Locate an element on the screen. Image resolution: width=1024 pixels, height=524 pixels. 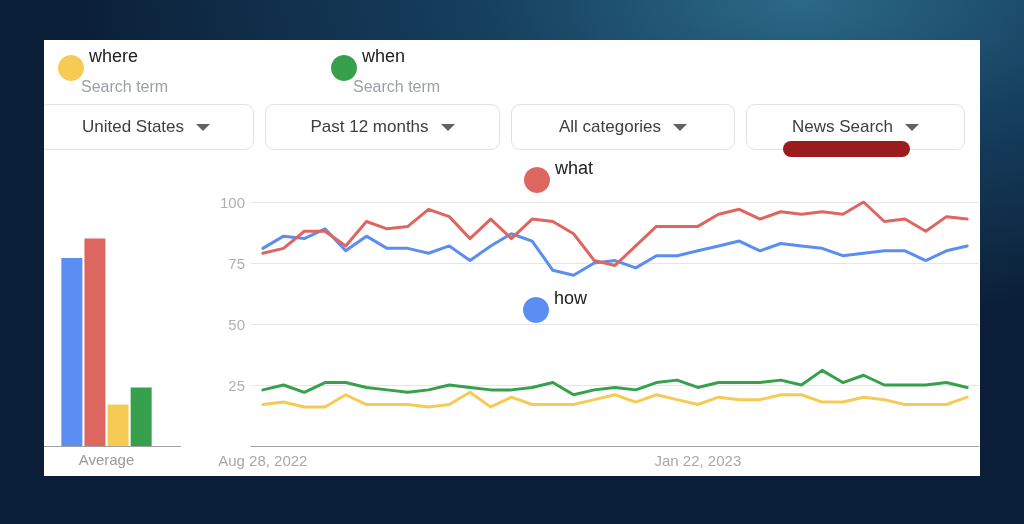
y-tick-label: 25 is located at coordinates (236, 385).